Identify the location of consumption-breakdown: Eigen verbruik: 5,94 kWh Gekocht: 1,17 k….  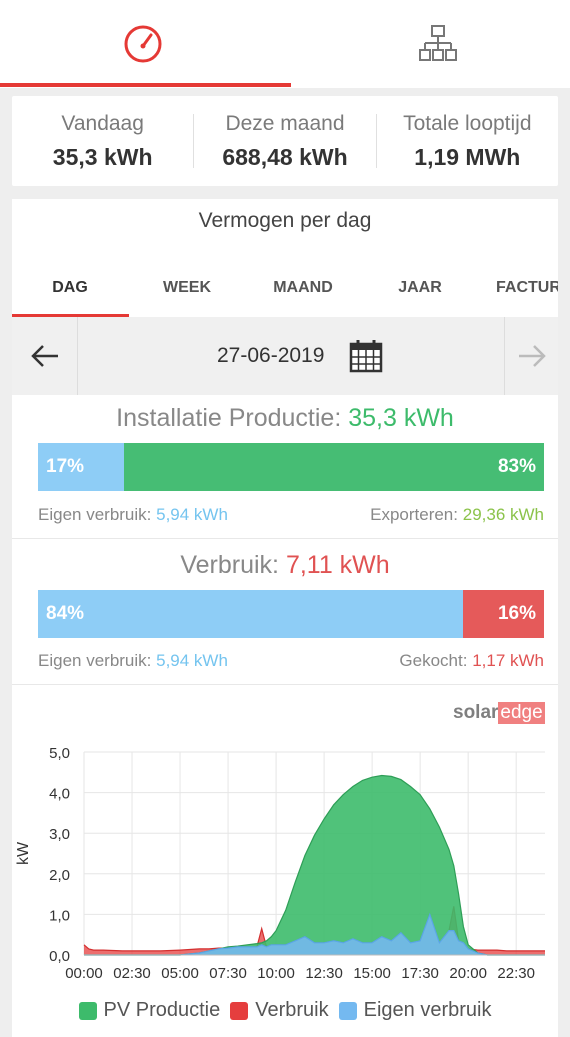
(291, 661).